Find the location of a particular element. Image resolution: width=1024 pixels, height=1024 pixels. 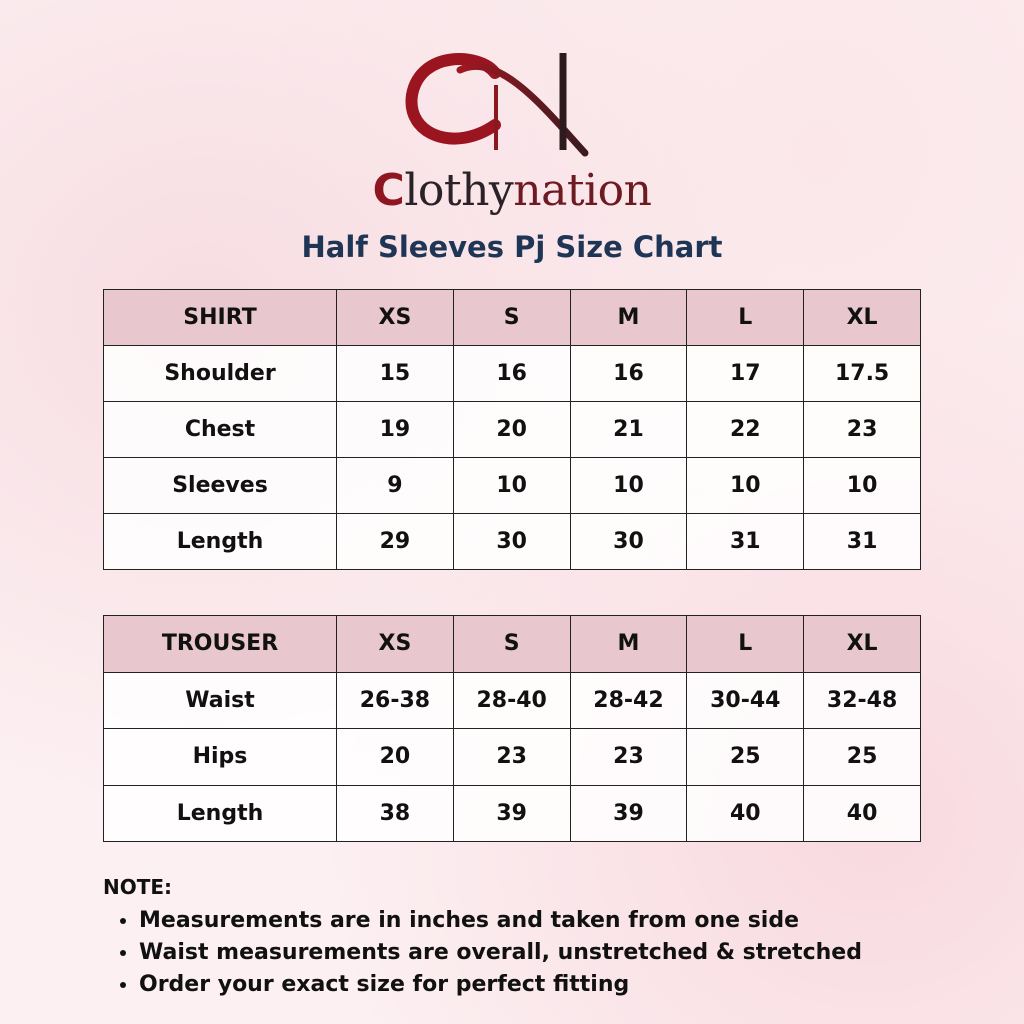

cell: 29 is located at coordinates (395, 541).